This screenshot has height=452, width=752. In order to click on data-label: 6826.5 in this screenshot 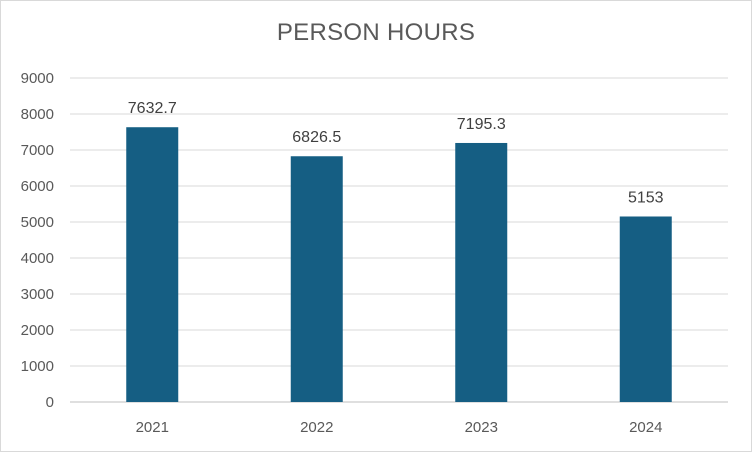, I will do `click(316, 137)`.